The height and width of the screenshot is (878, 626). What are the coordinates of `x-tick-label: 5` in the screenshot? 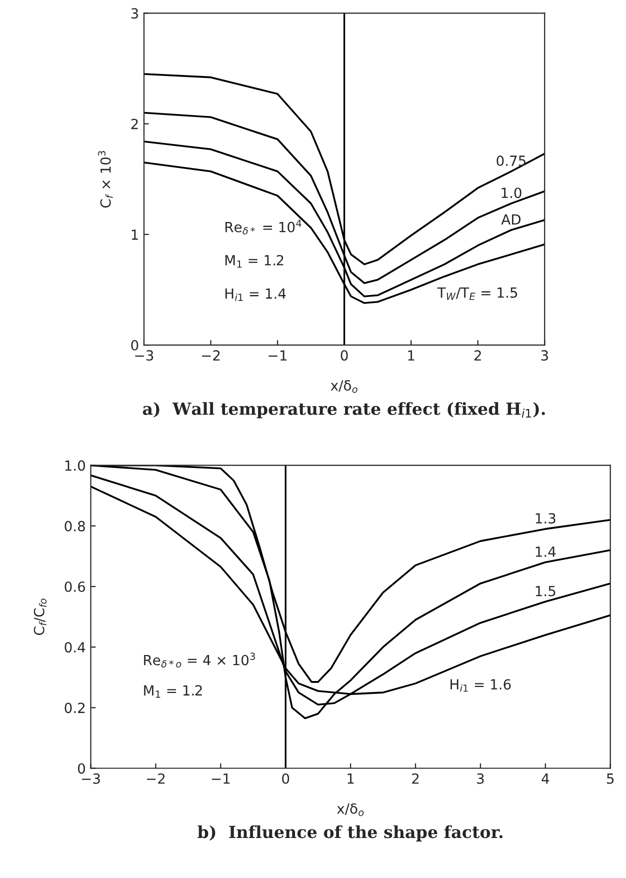 It's located at (610, 779).